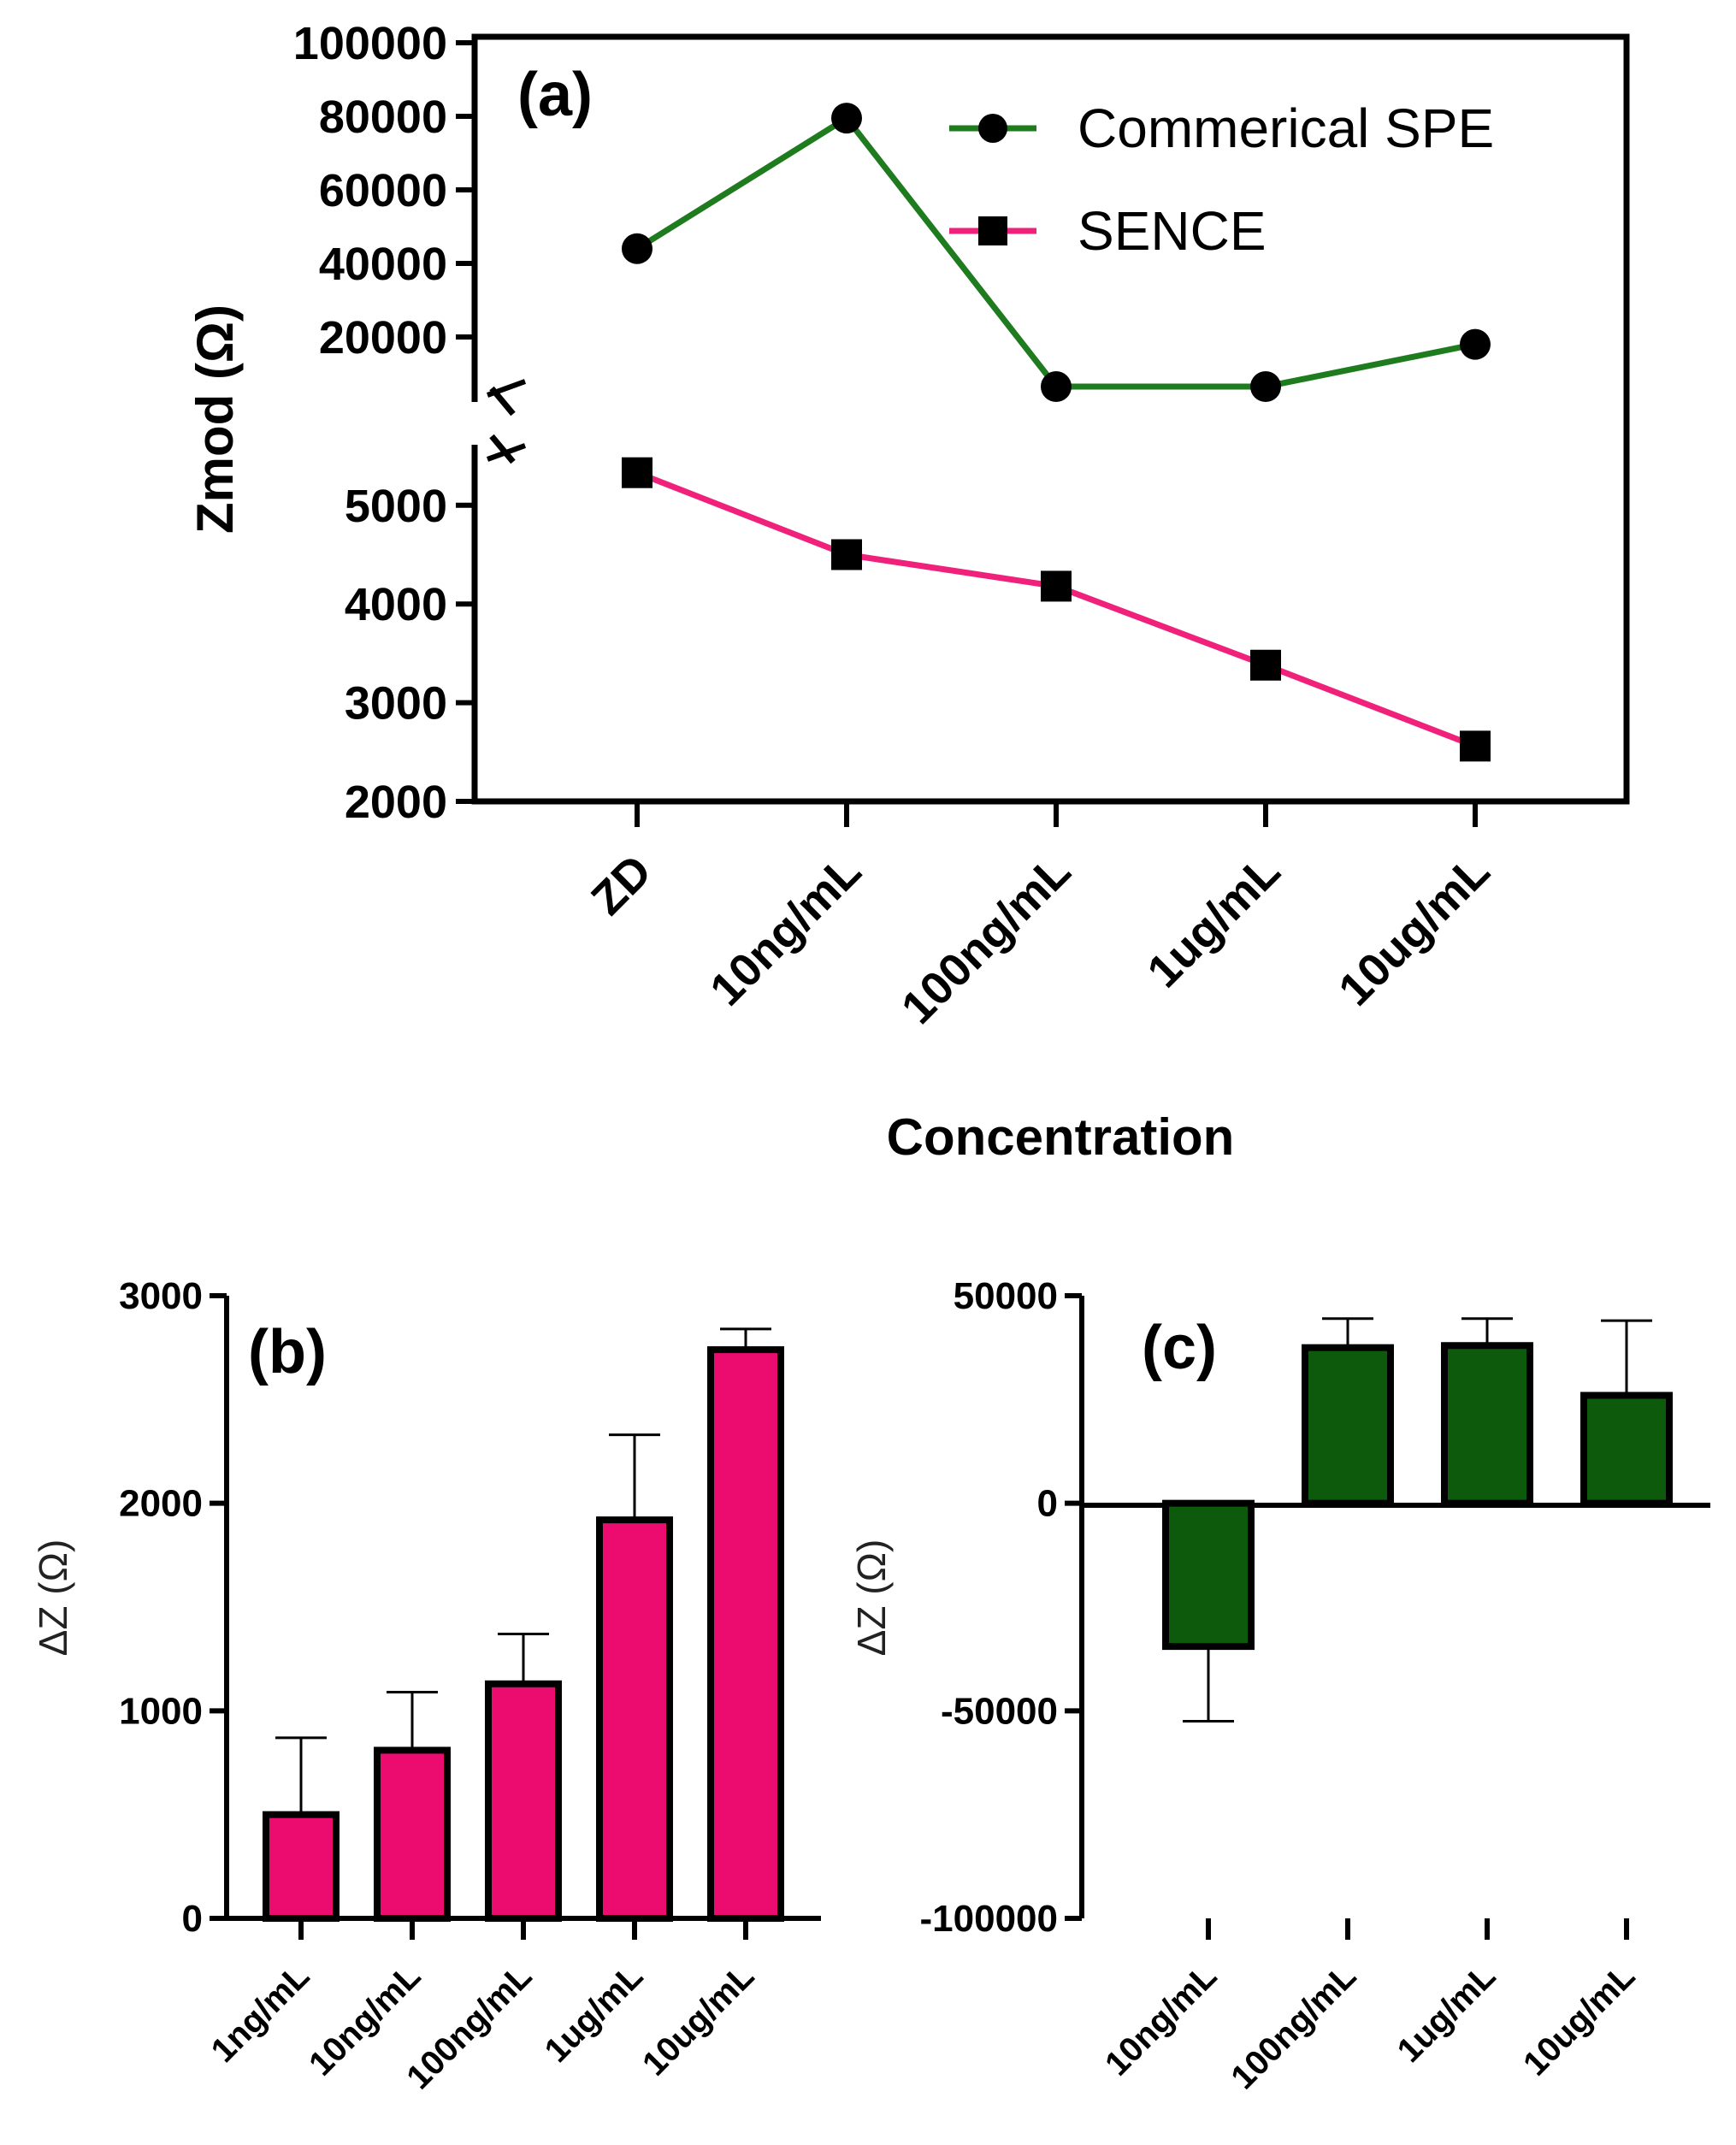 Image resolution: width=1736 pixels, height=2145 pixels. What do you see at coordinates (173, 1607) in the screenshot?
I see `panel-b-y-ticks: 3000 2000 1000 0` at bounding box center [173, 1607].